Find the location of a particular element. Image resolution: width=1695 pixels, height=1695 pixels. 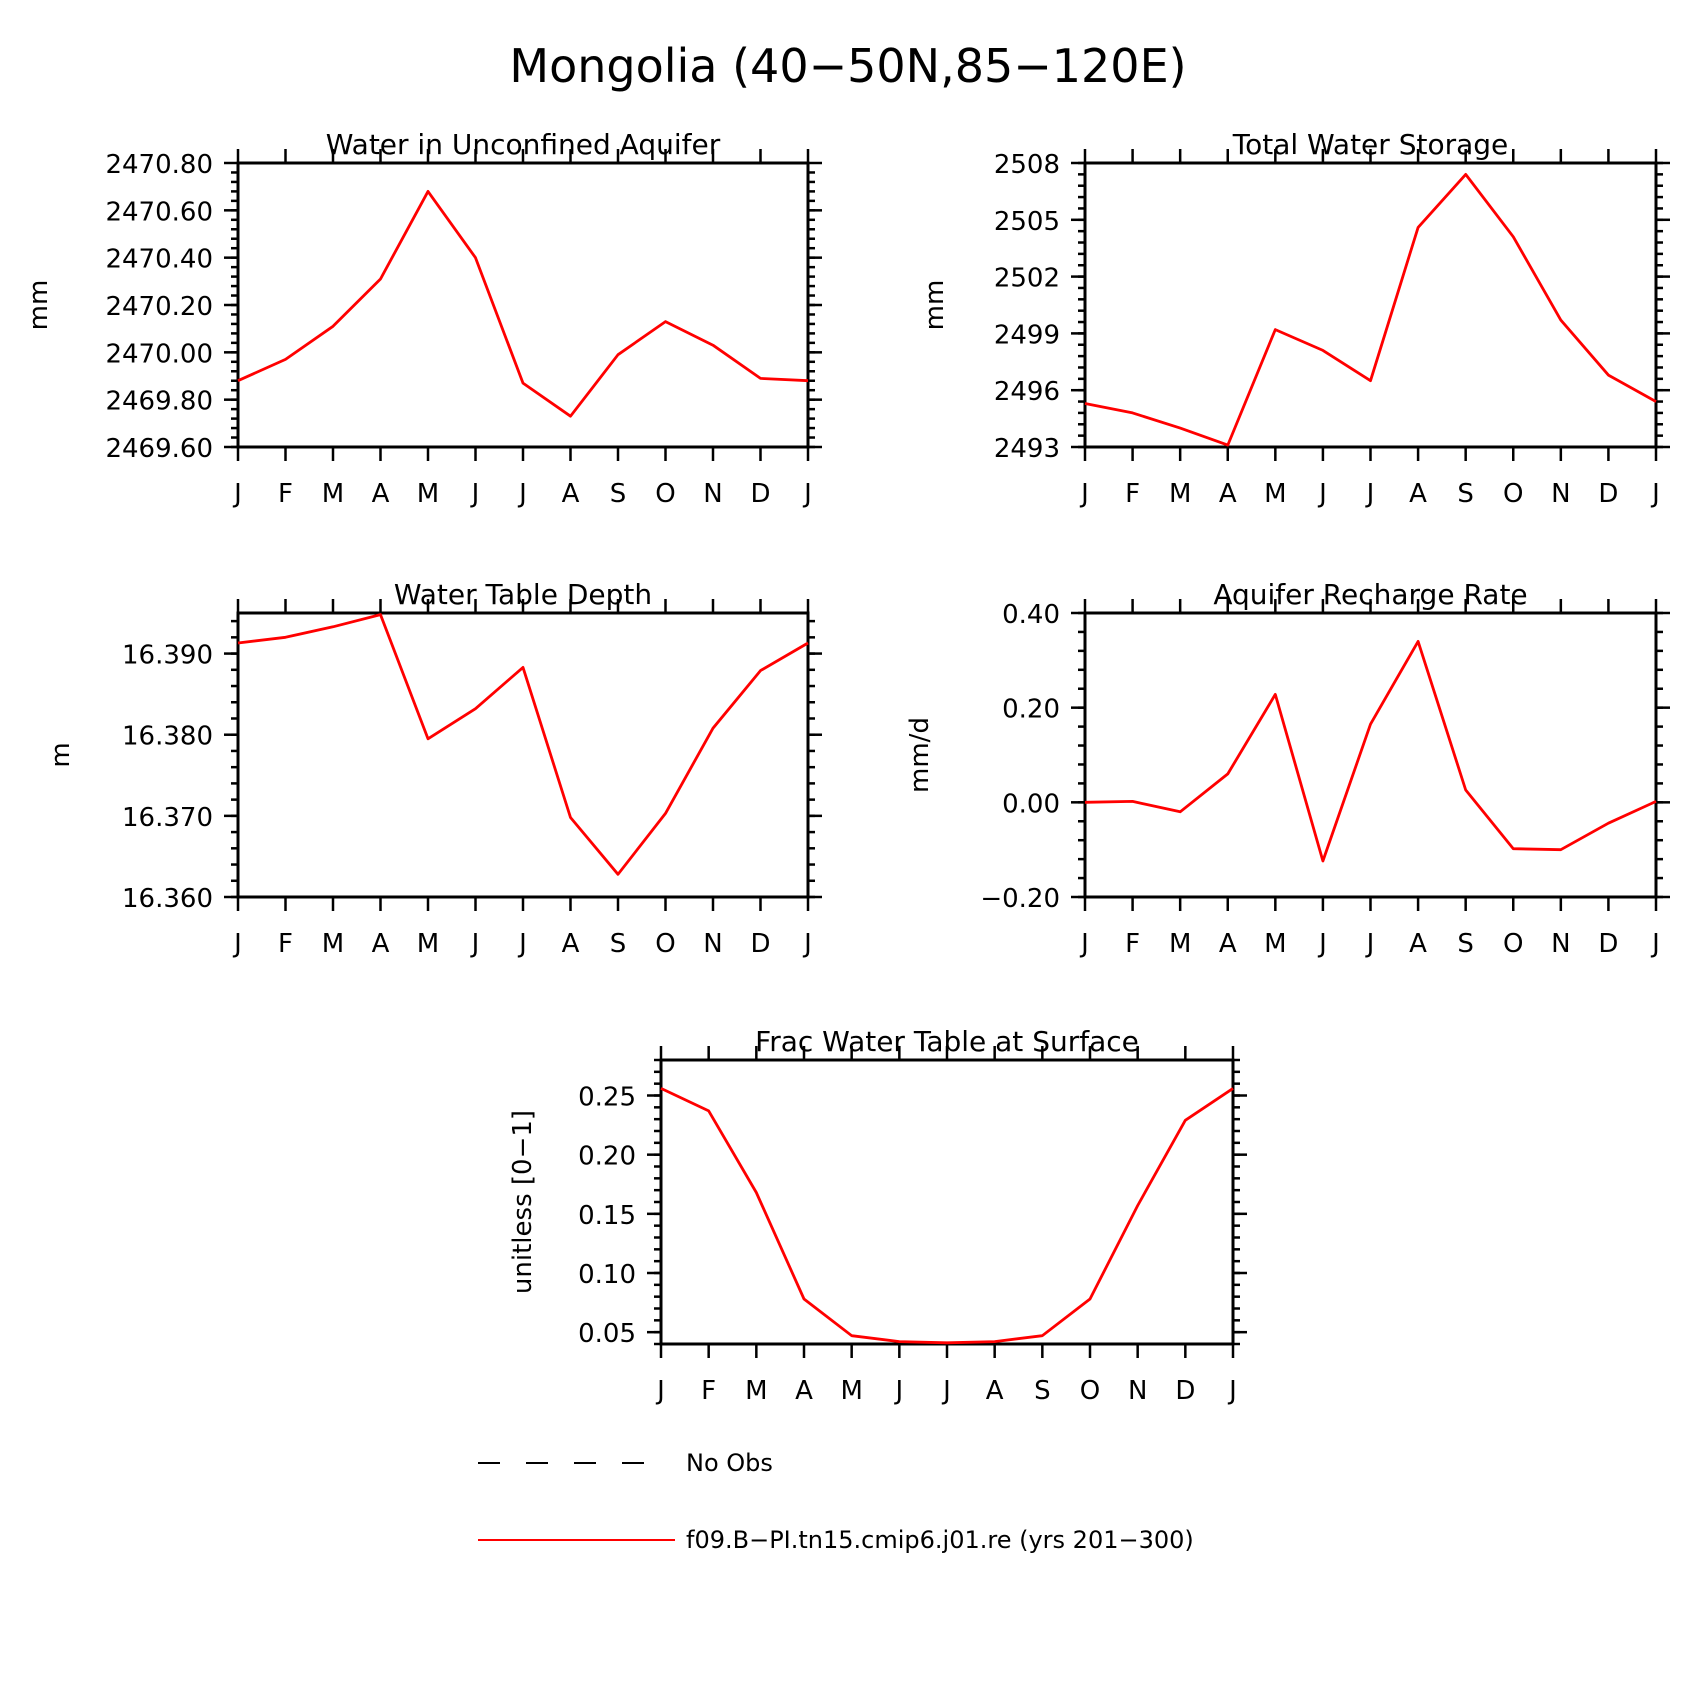

y-axis-label: mm is located at coordinates (935, 305).